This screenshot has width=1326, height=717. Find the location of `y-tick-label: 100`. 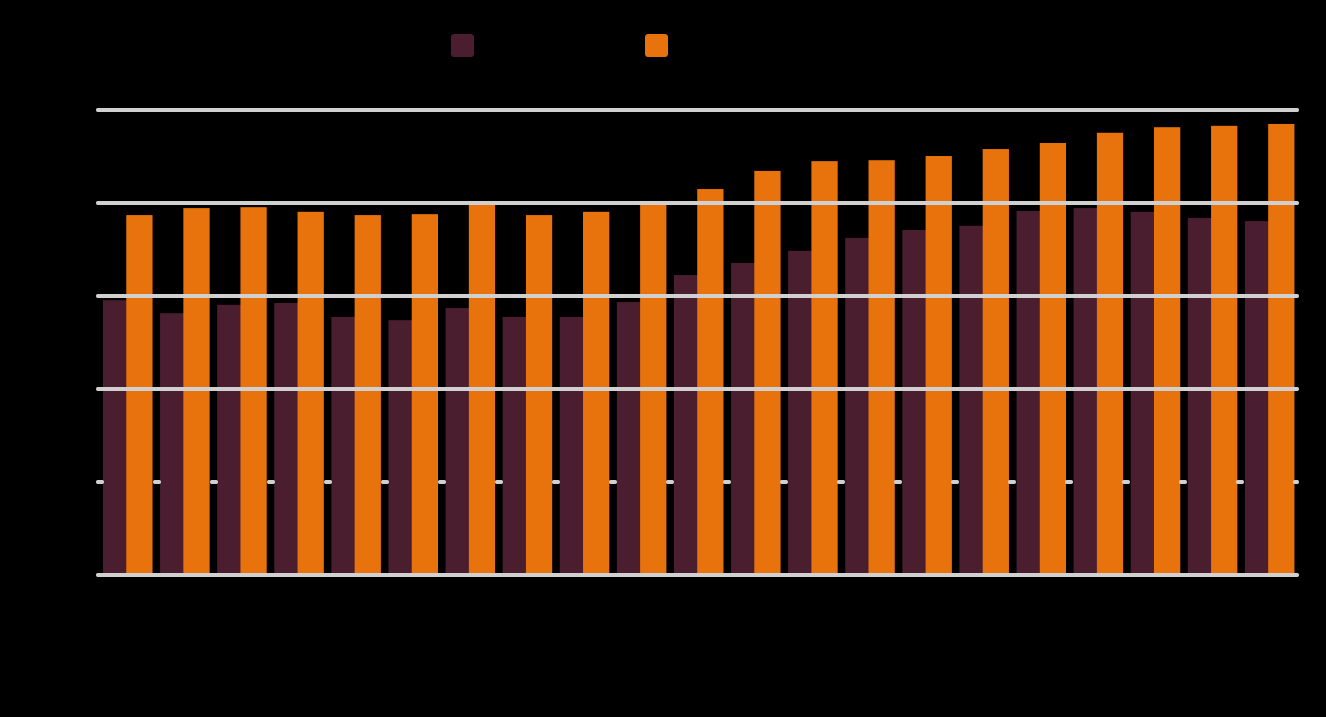

y-tick-label: 100 is located at coordinates (77, 109).